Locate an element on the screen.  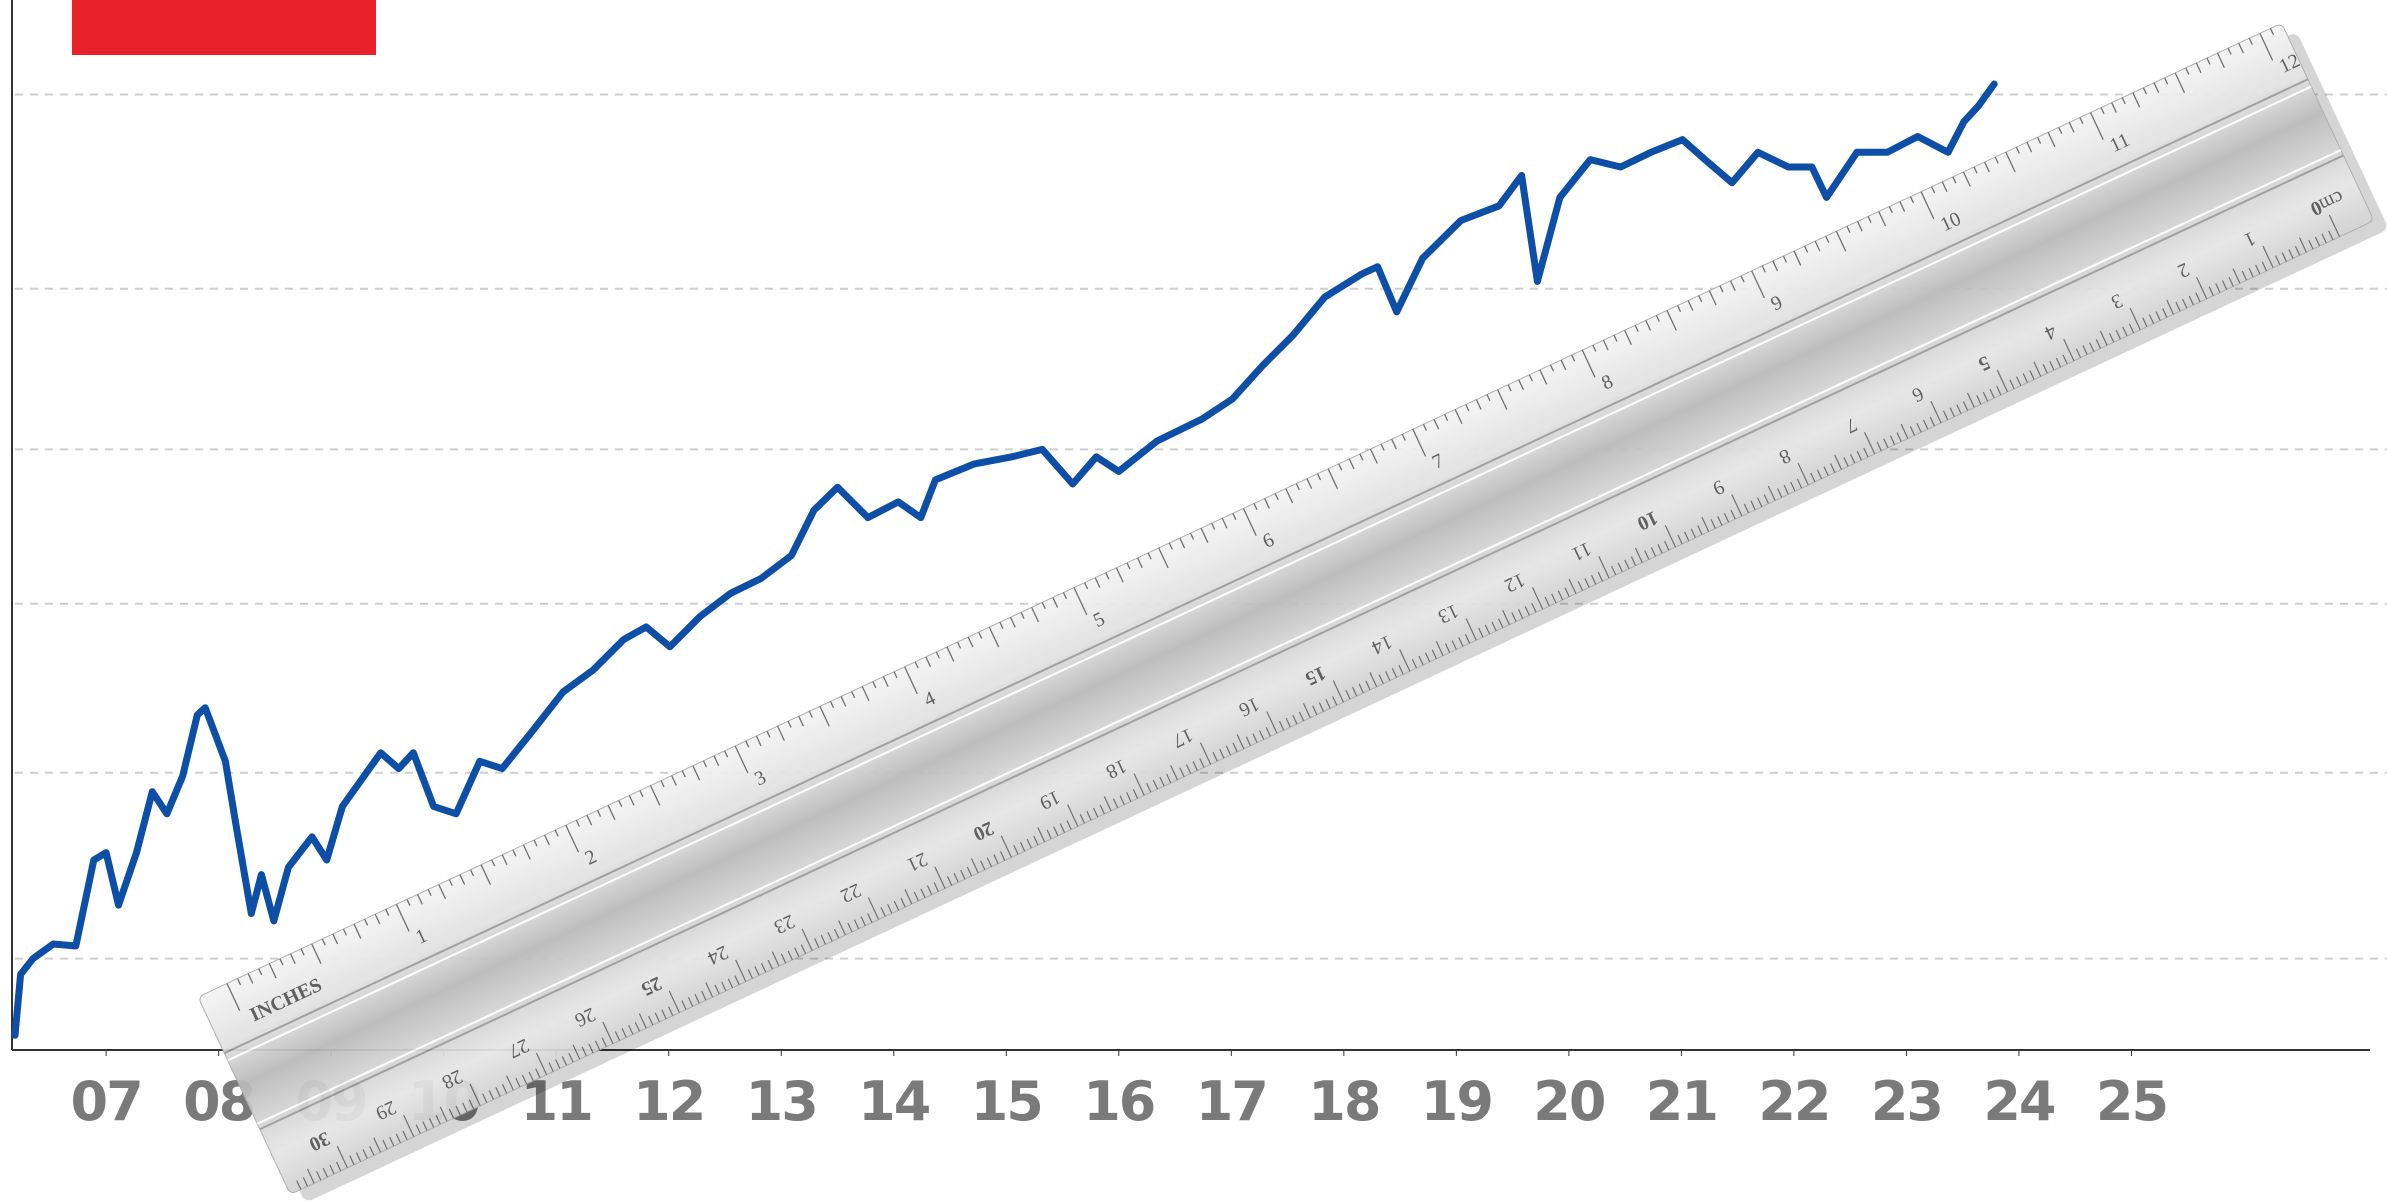
x-tick-label: 20 is located at coordinates (1568, 1101).